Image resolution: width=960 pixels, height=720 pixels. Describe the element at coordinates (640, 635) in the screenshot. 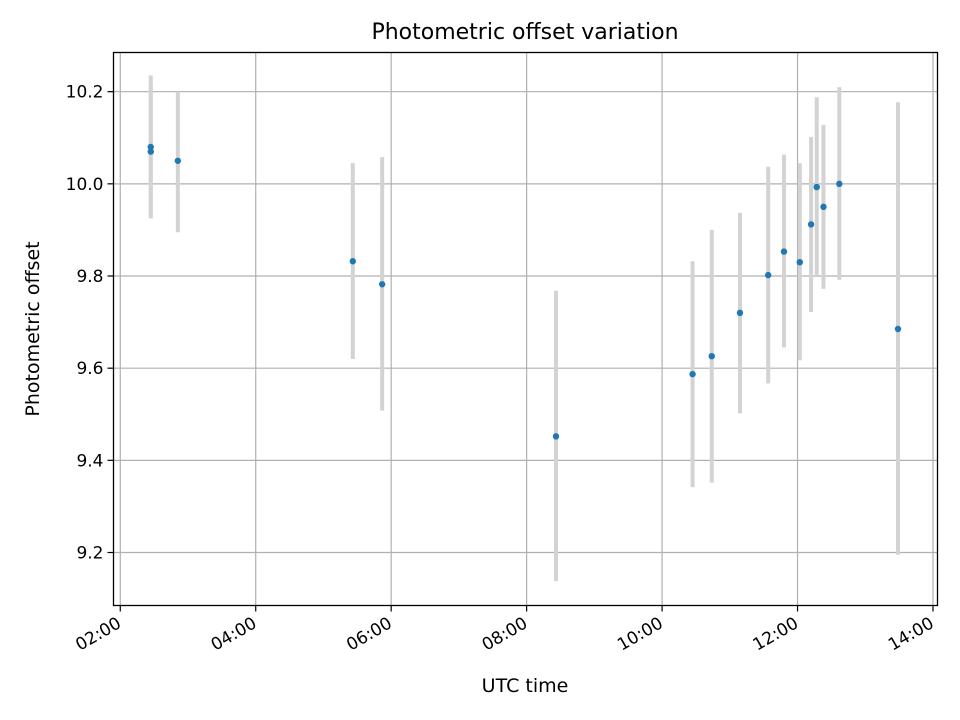

I see `x-tick-label: 10:00` at that location.